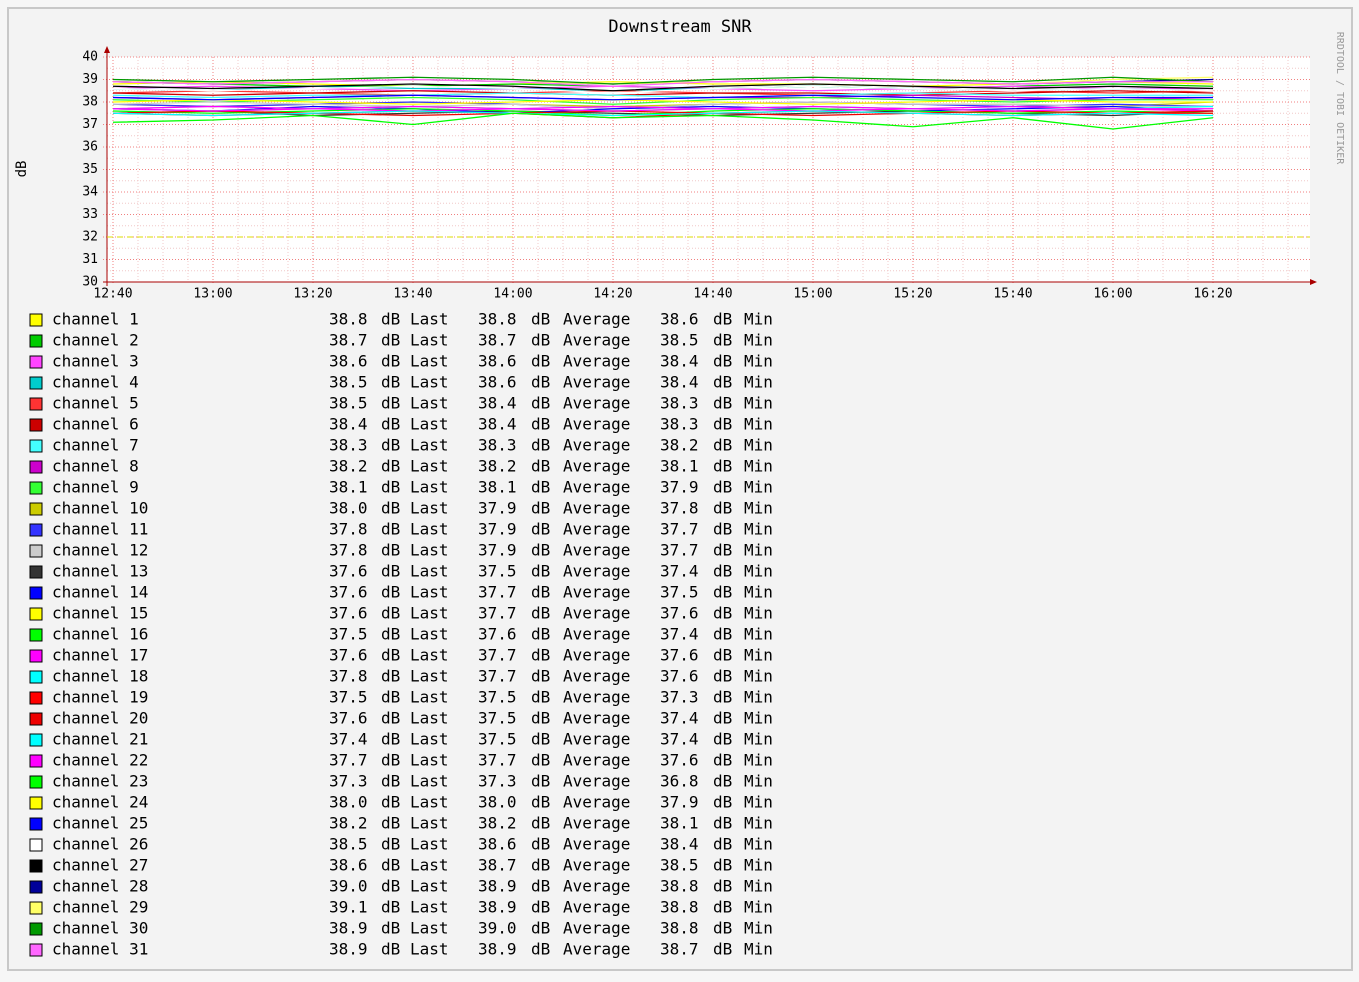  I want to click on x-tick-label: 16:00, so click(1112, 294).